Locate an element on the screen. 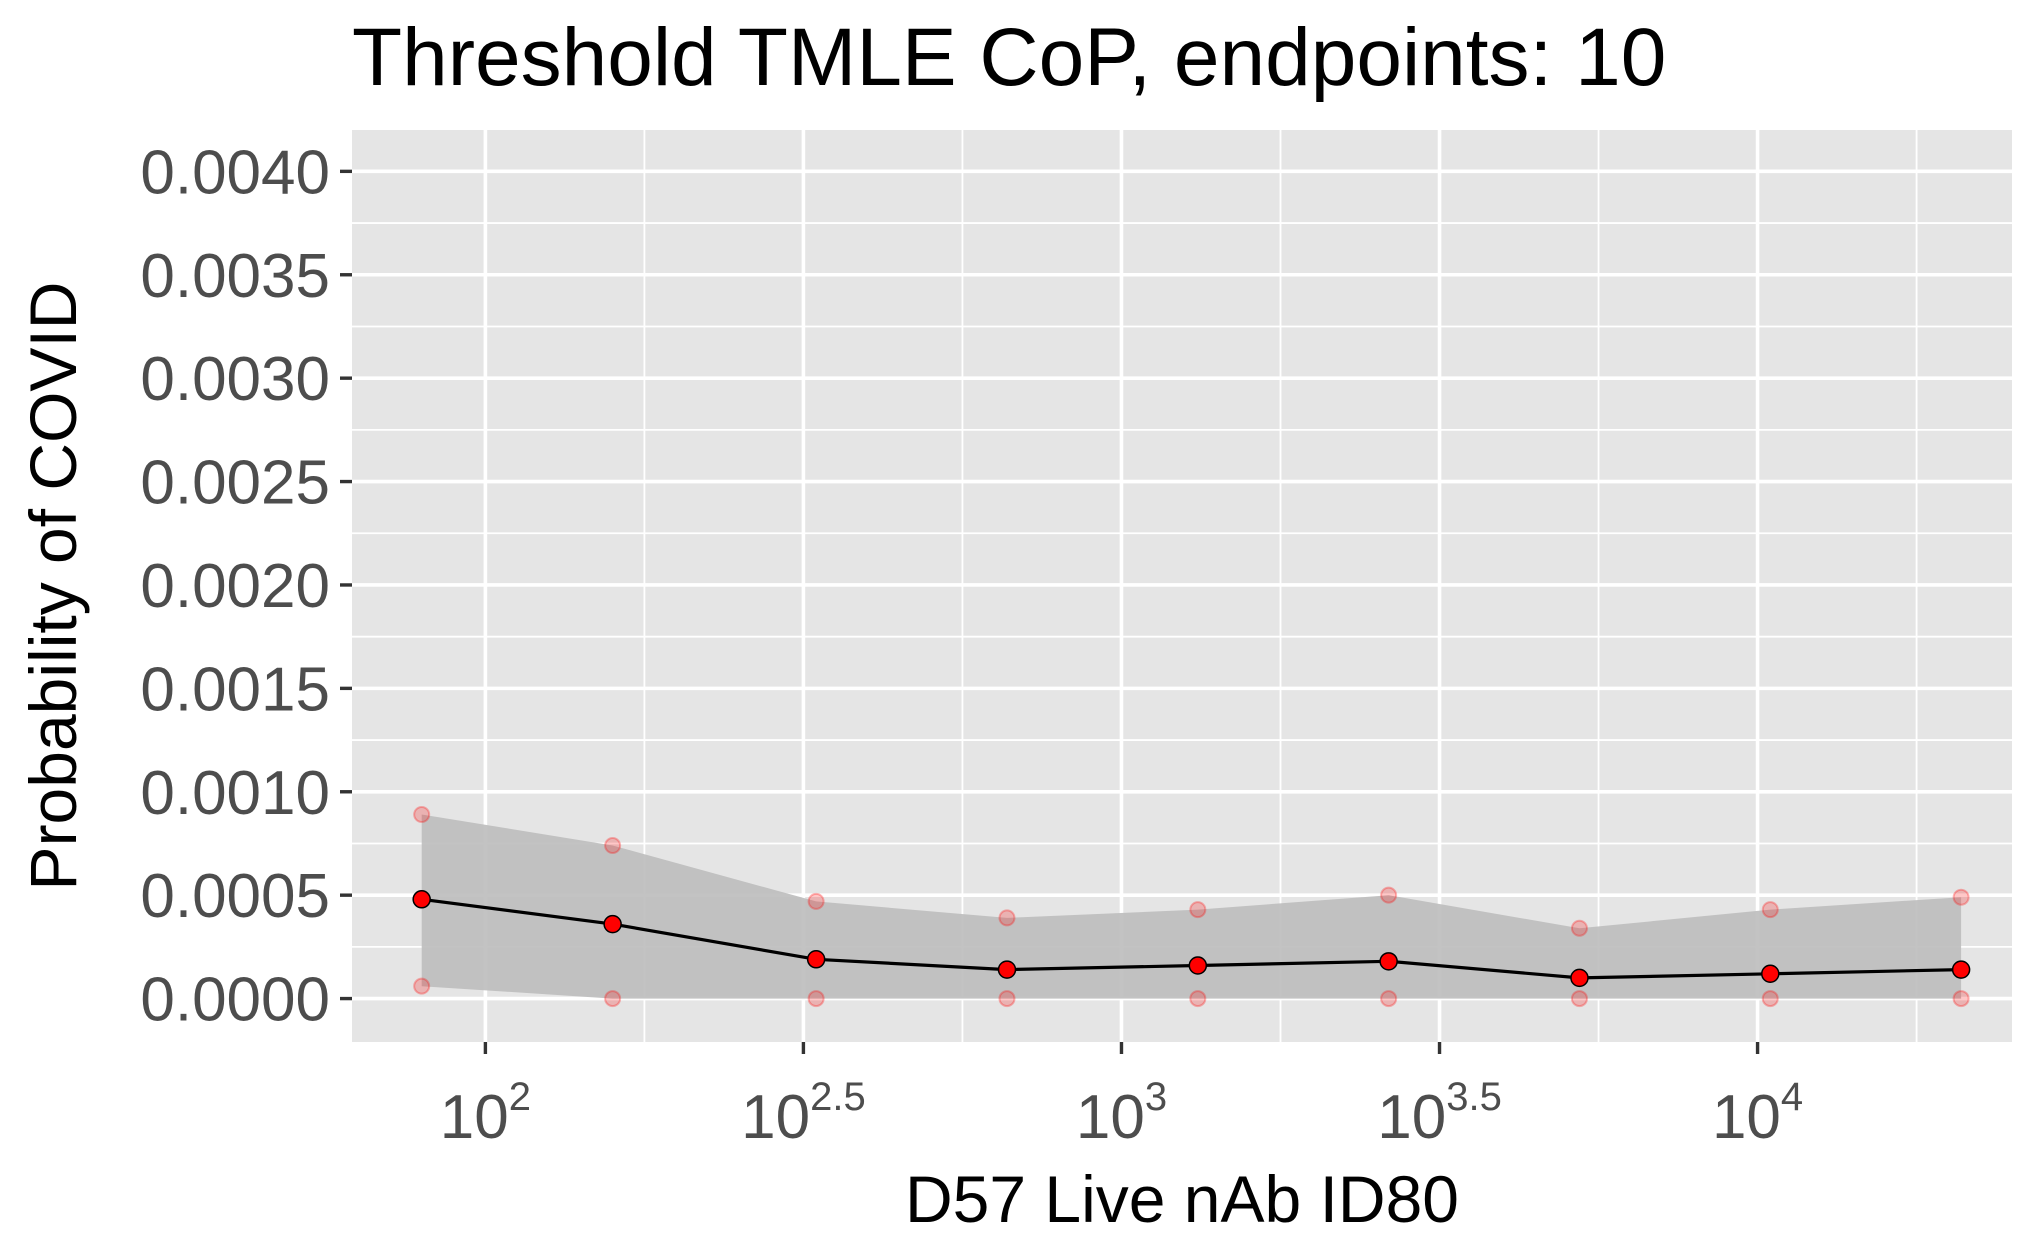 This screenshot has height=1251, width=2024. x-tick-label: 10⁴ is located at coordinates (1757, 1113).